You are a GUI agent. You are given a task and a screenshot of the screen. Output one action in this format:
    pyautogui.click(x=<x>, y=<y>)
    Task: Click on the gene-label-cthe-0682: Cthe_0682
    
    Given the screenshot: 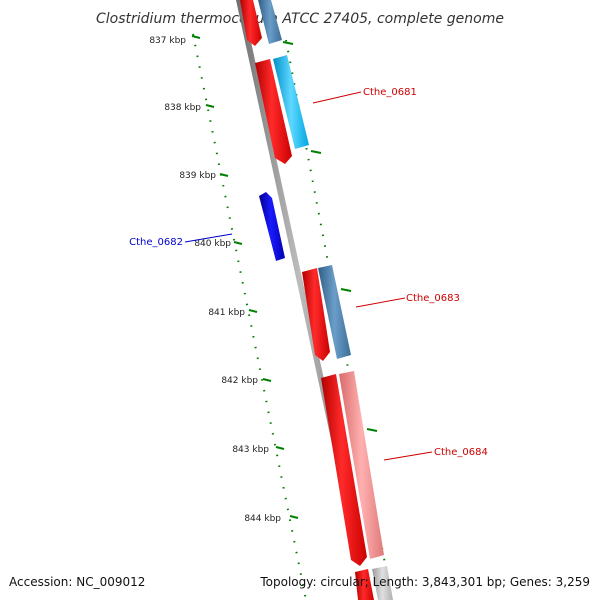 What is the action you would take?
    pyautogui.click(x=156, y=242)
    